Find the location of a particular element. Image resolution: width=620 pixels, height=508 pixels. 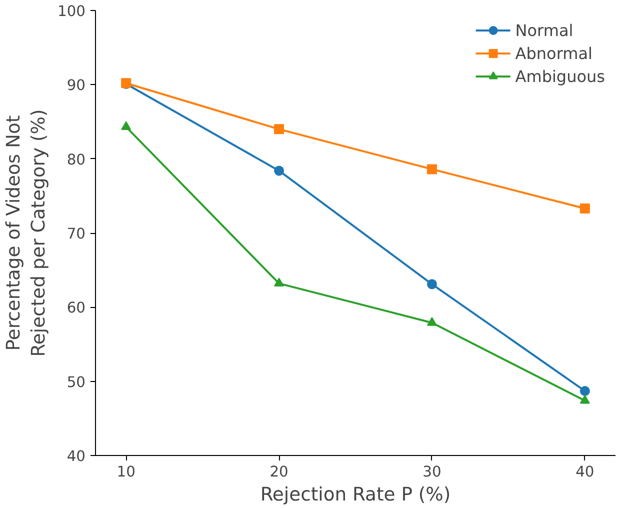

x-tick-label: 30 is located at coordinates (432, 472).